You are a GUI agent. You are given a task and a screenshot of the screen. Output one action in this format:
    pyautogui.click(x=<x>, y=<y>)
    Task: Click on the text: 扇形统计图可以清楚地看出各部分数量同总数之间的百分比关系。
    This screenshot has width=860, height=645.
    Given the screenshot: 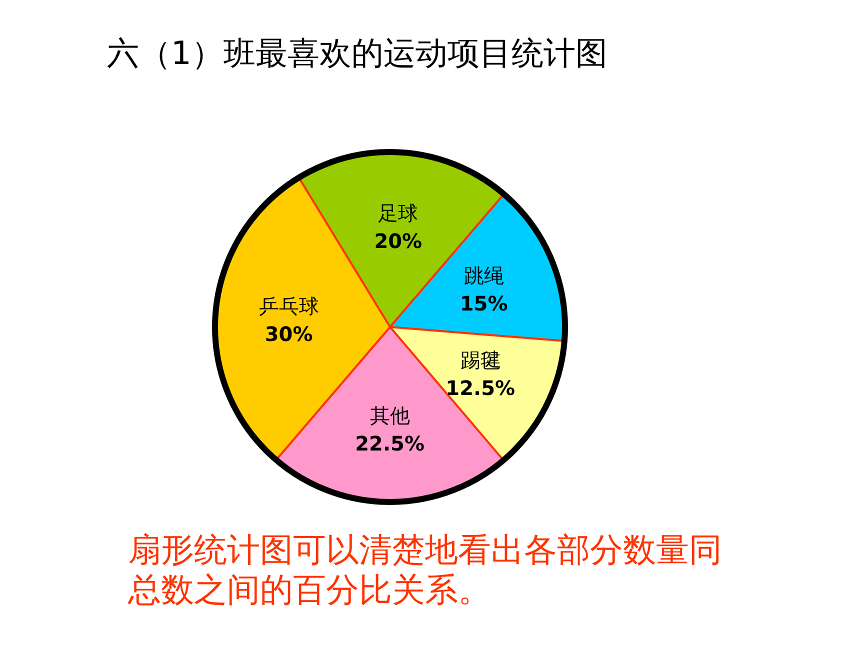 What is the action you would take?
    pyautogui.click(x=425, y=570)
    